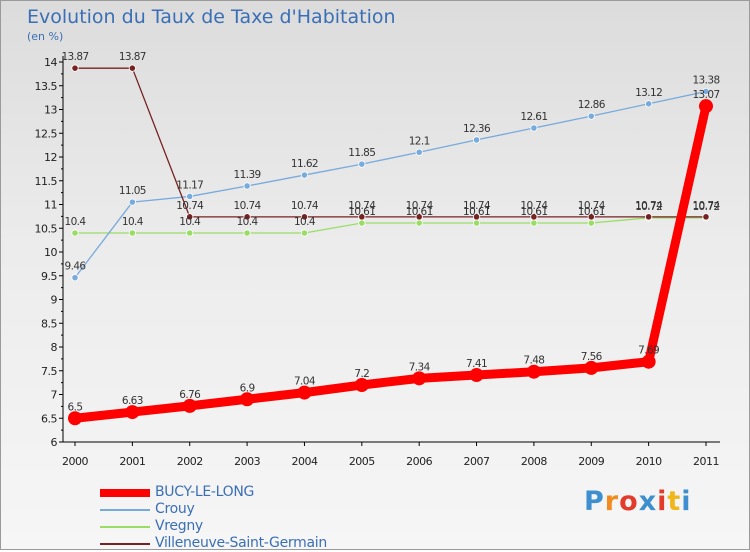 The image size is (750, 552). What do you see at coordinates (629, 501) in the screenshot?
I see `logo-letter: o` at bounding box center [629, 501].